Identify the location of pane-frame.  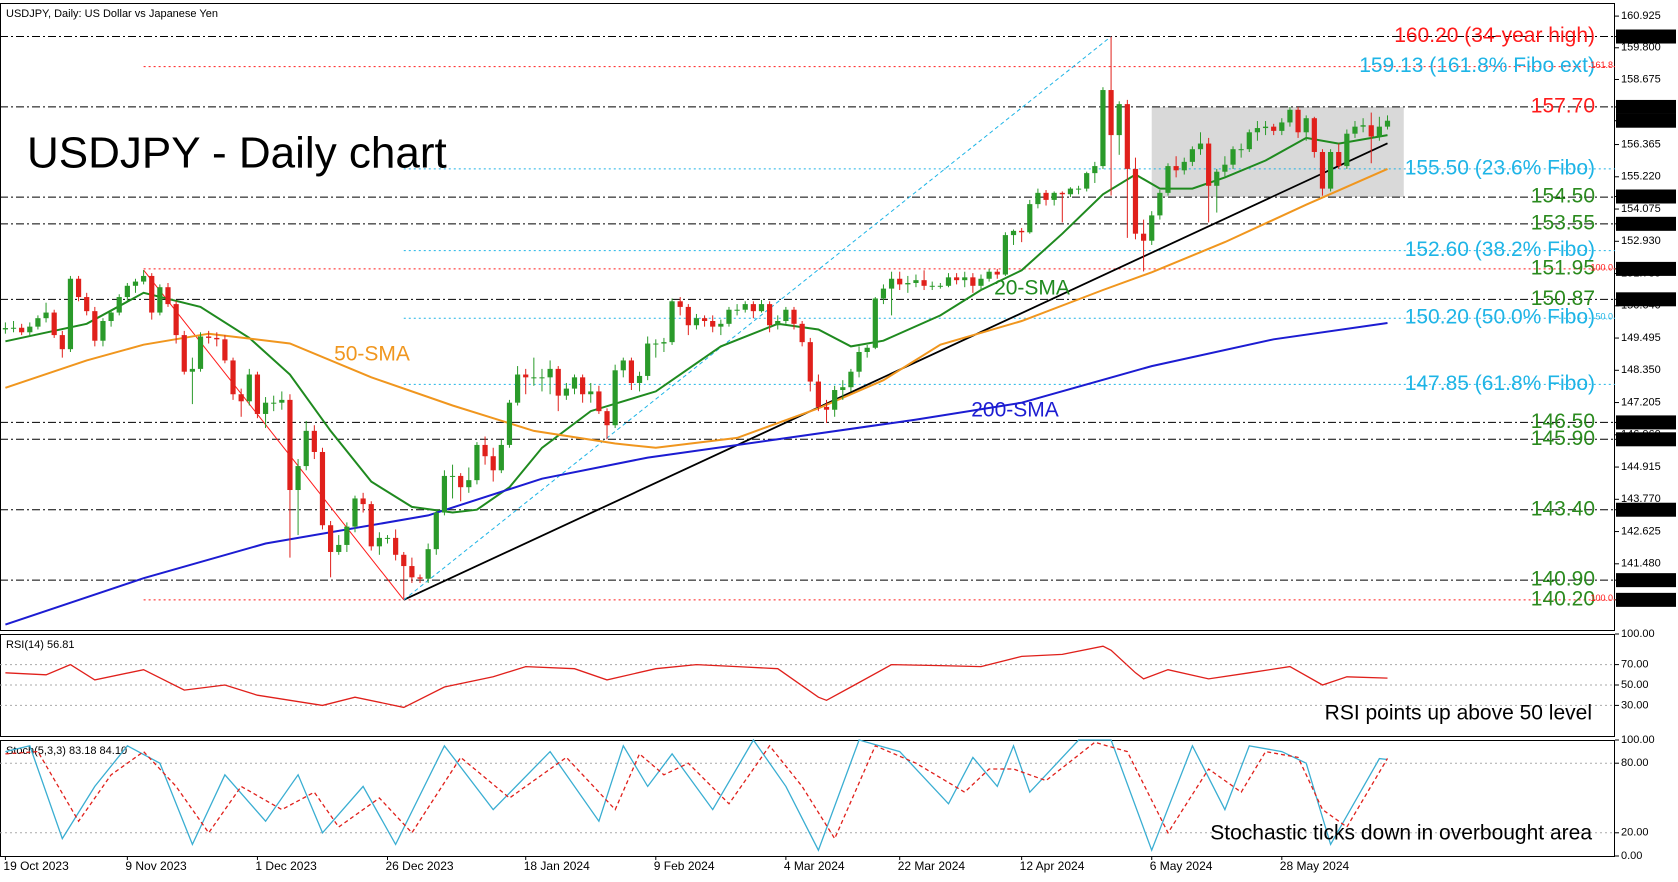
(807, 798).